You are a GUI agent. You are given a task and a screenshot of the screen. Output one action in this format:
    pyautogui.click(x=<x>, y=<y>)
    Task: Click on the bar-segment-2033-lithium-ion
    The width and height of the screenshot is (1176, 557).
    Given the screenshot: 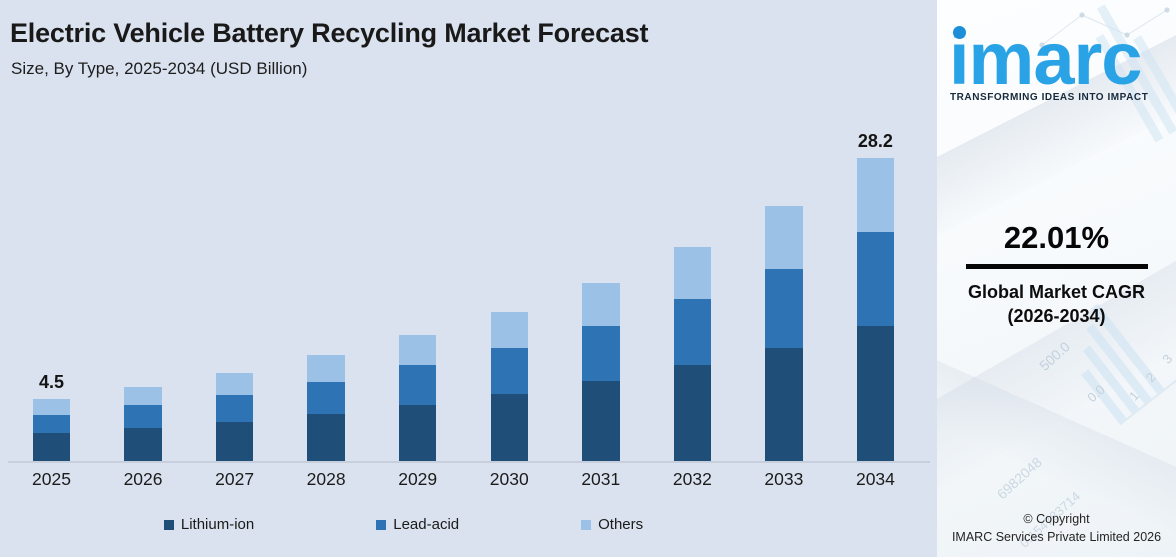 What is the action you would take?
    pyautogui.click(x=784, y=404)
    